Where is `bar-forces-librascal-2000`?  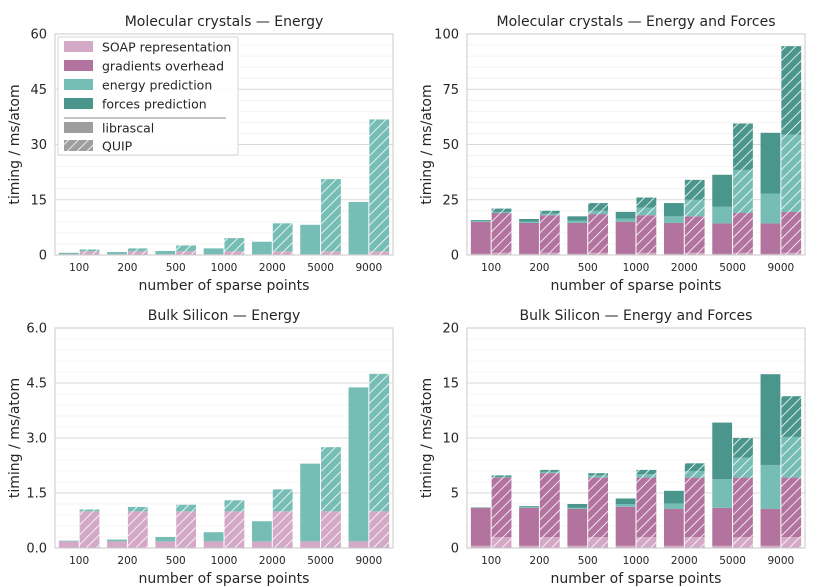 bar-forces-librascal-2000 is located at coordinates (673, 497).